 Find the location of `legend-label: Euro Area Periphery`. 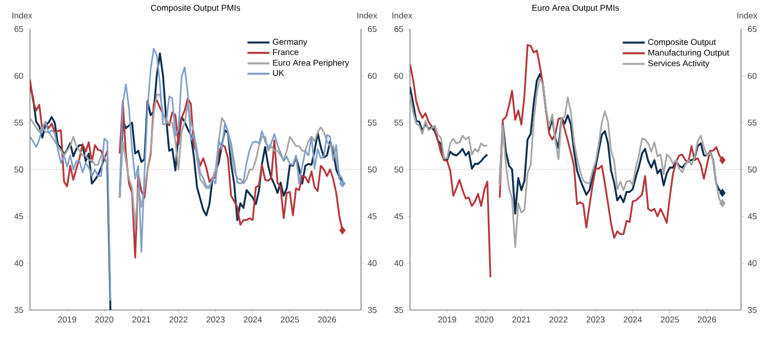

legend-label: Euro Area Periphery is located at coordinates (311, 64).